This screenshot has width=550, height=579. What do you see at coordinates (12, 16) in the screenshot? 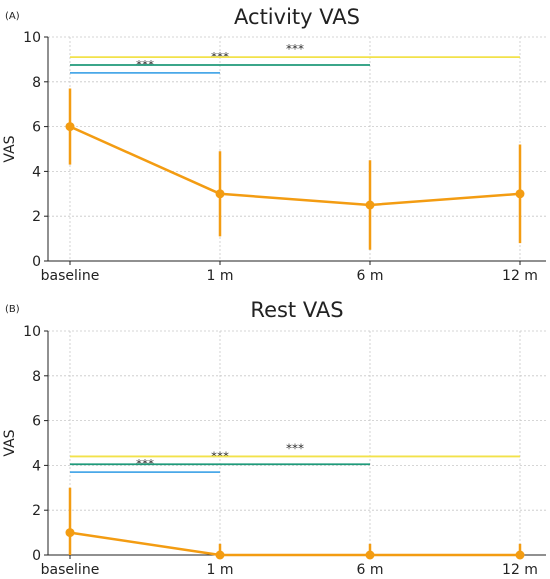
I see `panel-label: (A)` at bounding box center [12, 16].